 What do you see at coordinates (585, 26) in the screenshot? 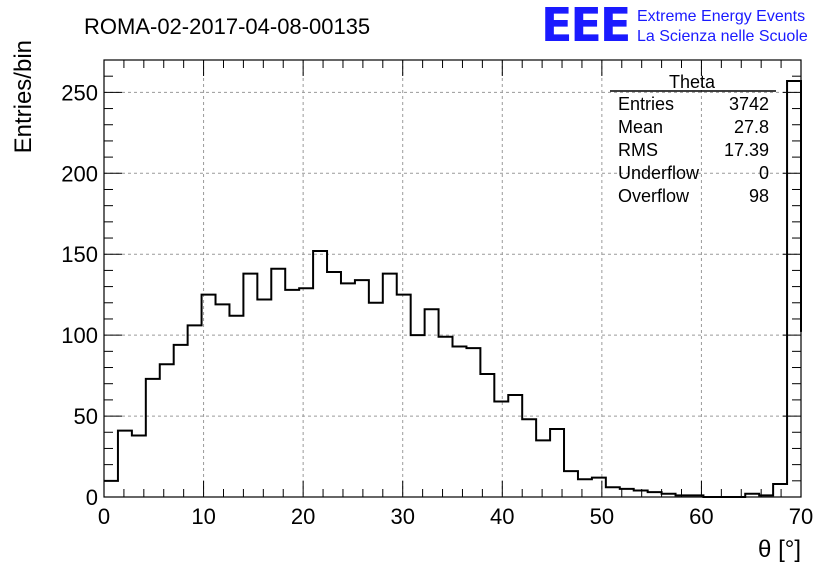
I see `eee-logo-mark: EEE` at bounding box center [585, 26].